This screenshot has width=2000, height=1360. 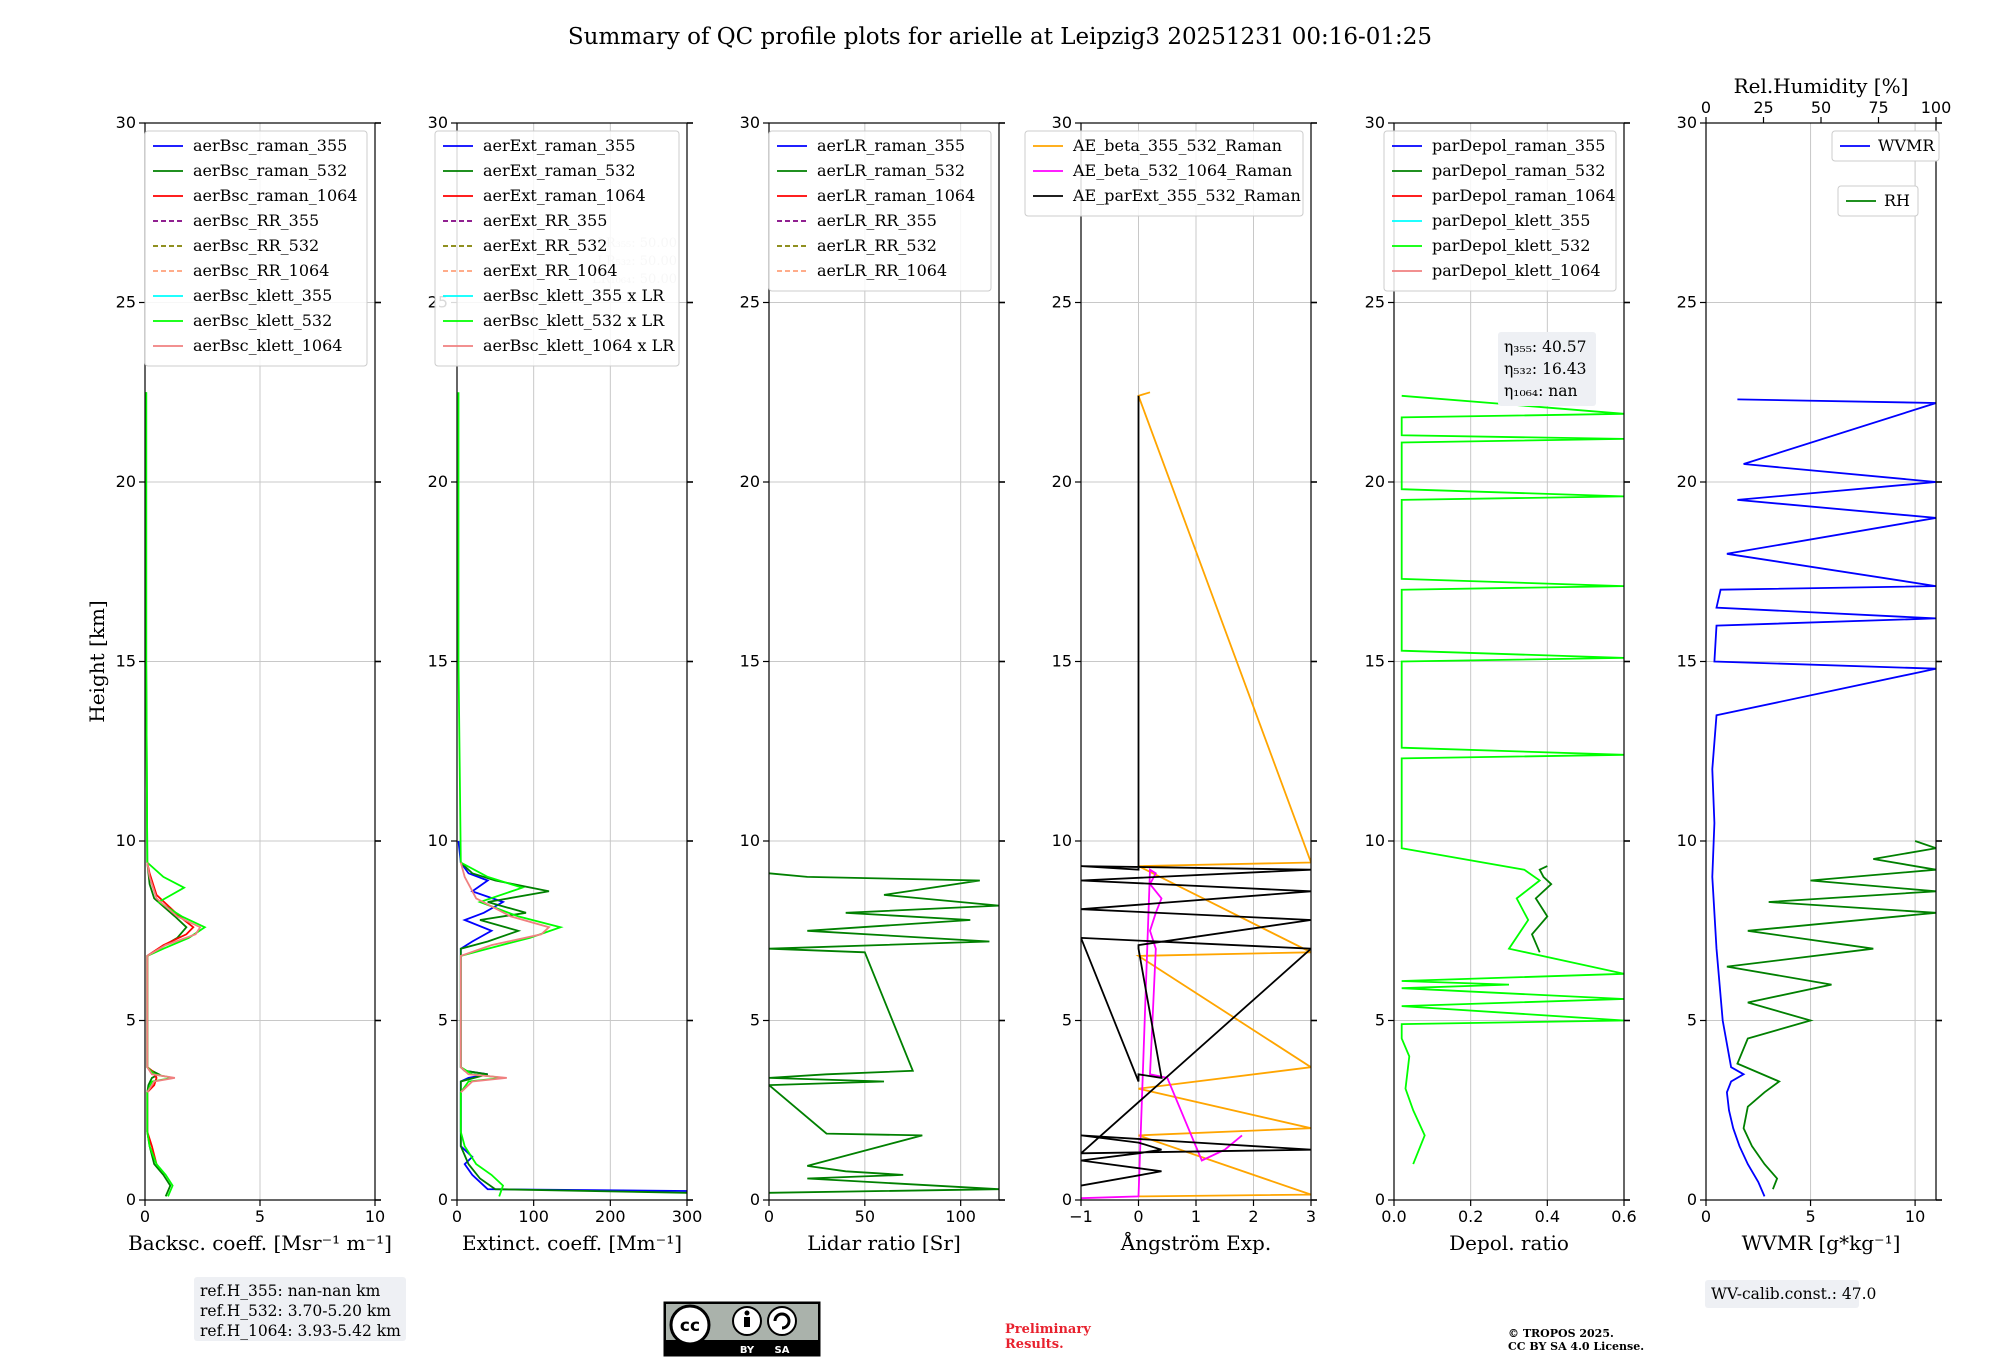 What do you see at coordinates (300, 1331) in the screenshot?
I see `ref-height-1064: ref.H_1064: 3.93-5.42 km` at bounding box center [300, 1331].